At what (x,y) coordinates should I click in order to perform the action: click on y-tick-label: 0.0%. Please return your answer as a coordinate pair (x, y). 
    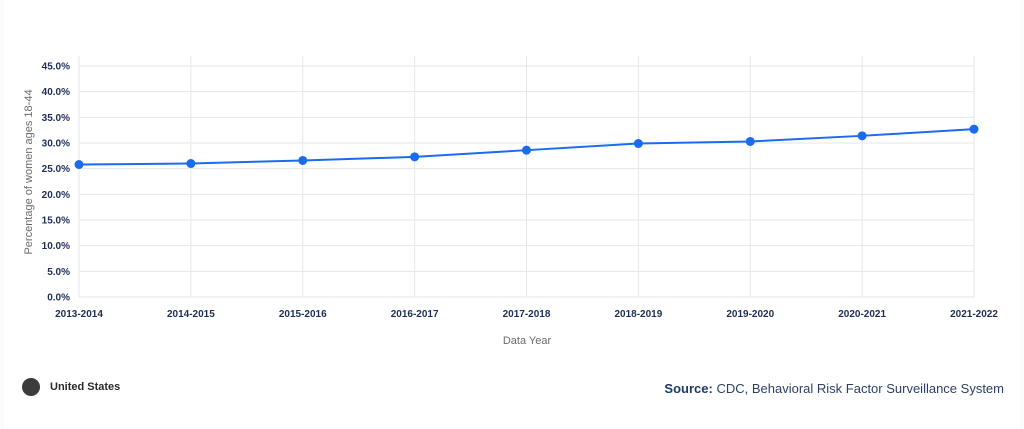
    Looking at the image, I should click on (58, 298).